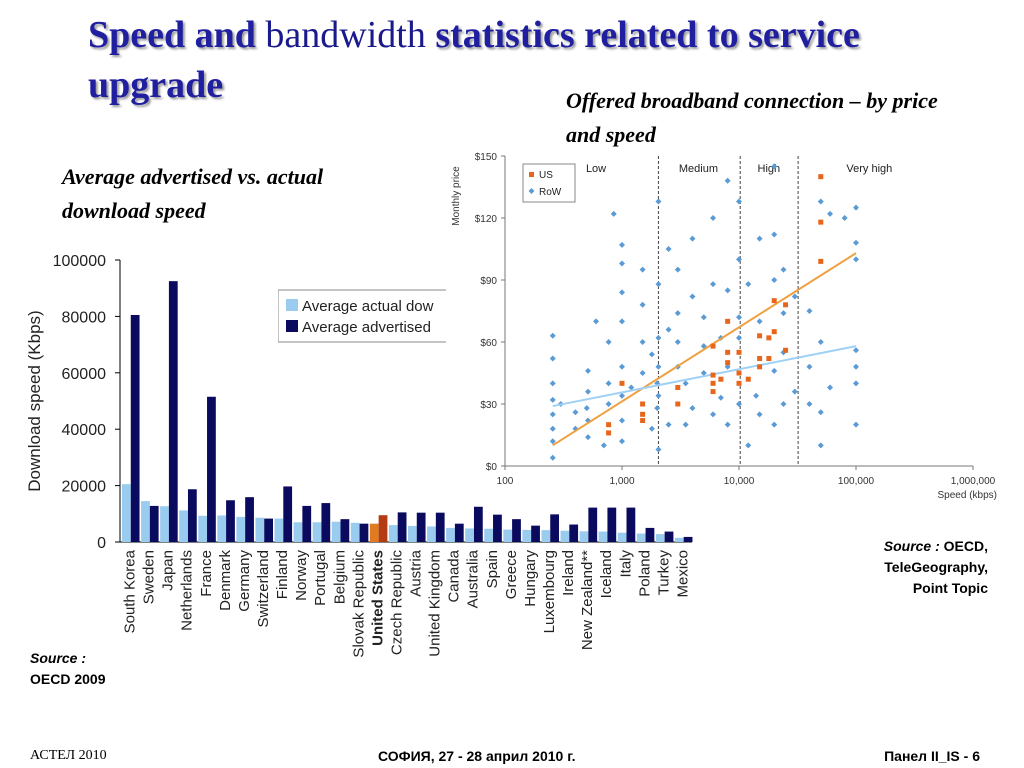 The width and height of the screenshot is (1024, 768). What do you see at coordinates (869, 169) in the screenshot?
I see `tier-label-3: Very high` at bounding box center [869, 169].